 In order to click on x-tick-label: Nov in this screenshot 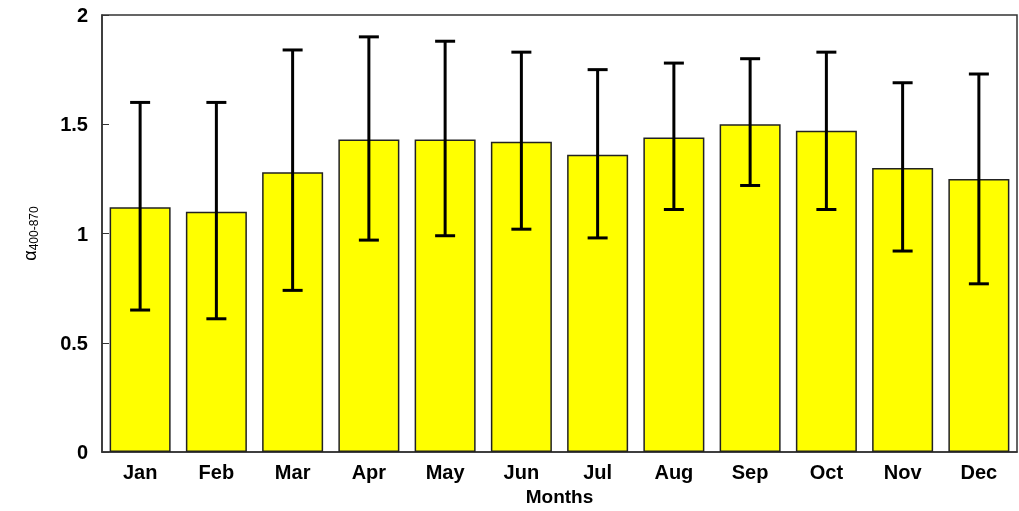, I will do `click(903, 472)`.